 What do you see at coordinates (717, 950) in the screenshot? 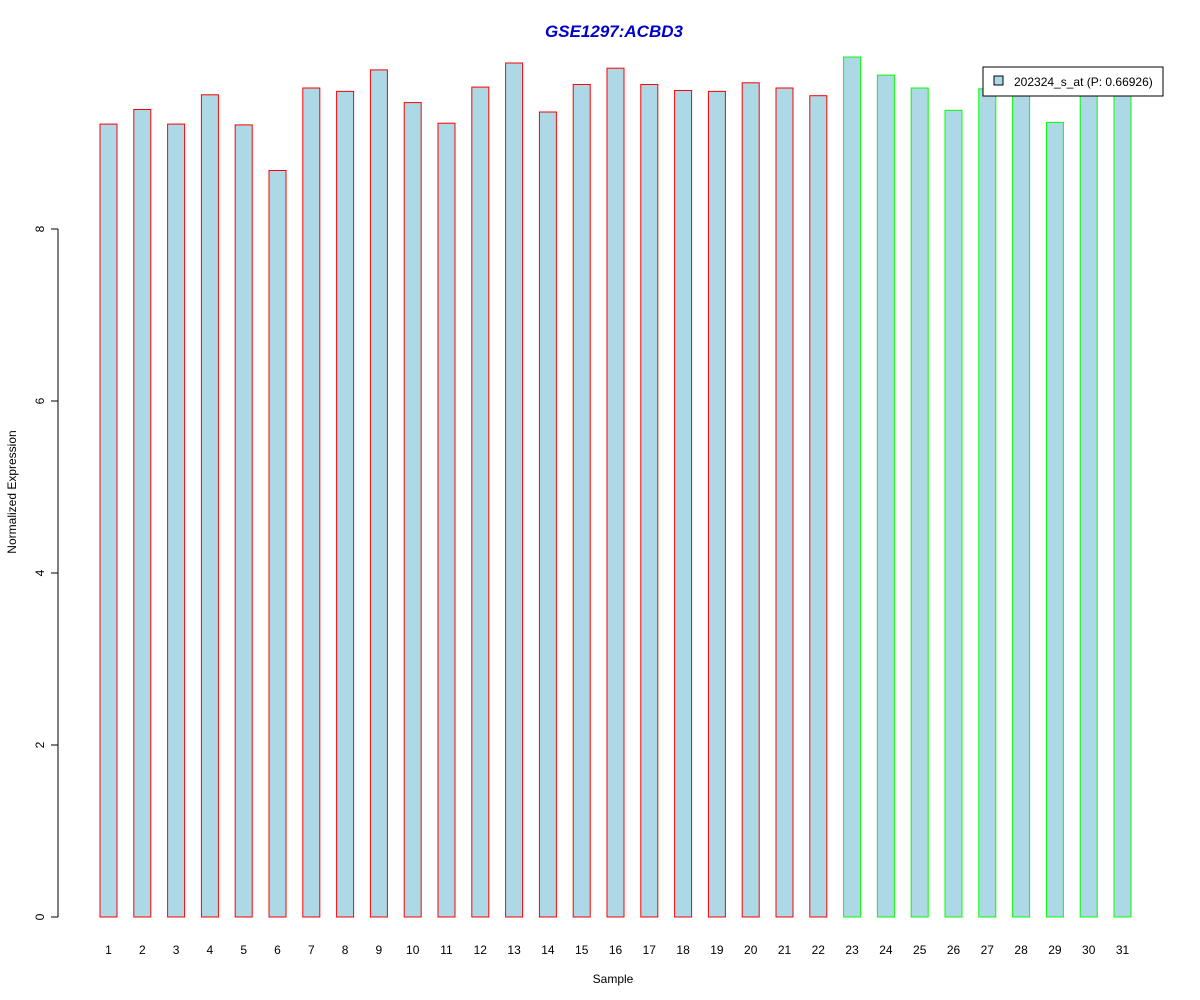
I see `x-tick-label: 19` at bounding box center [717, 950].